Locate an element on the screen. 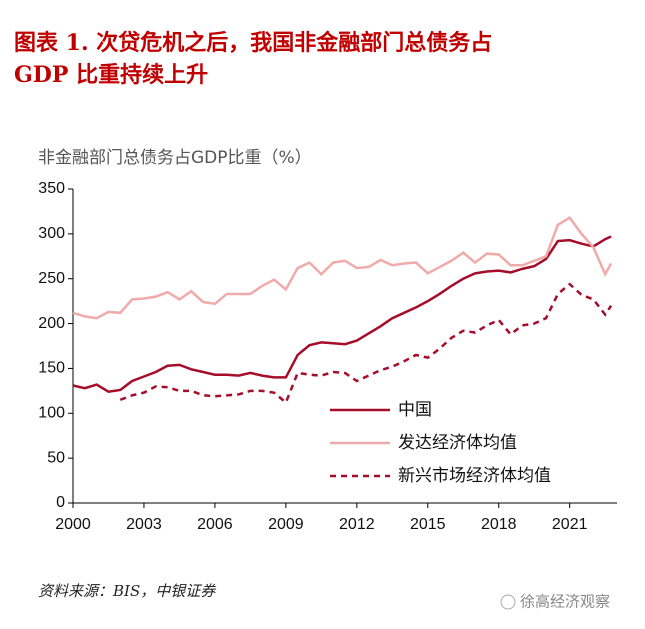 Image resolution: width=645 pixels, height=629 pixels. legend-label: 发达经济体均值 is located at coordinates (457, 443).